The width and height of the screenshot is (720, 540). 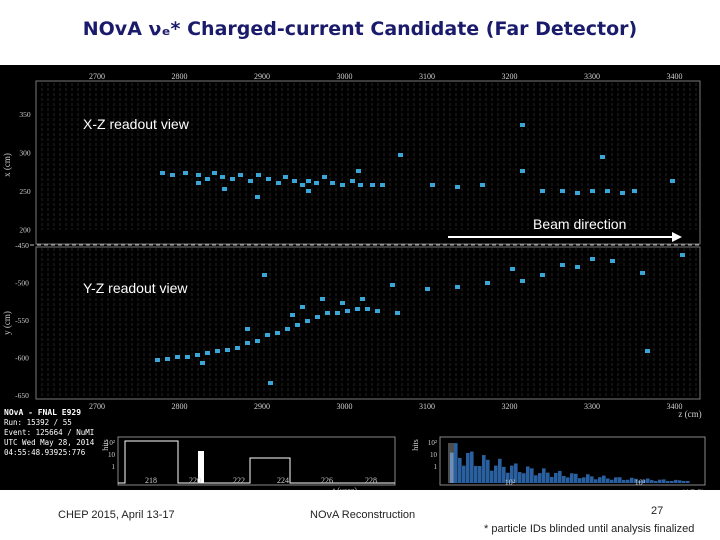 What do you see at coordinates (677, 237) in the screenshot?
I see `beam-arrow-head` at bounding box center [677, 237].